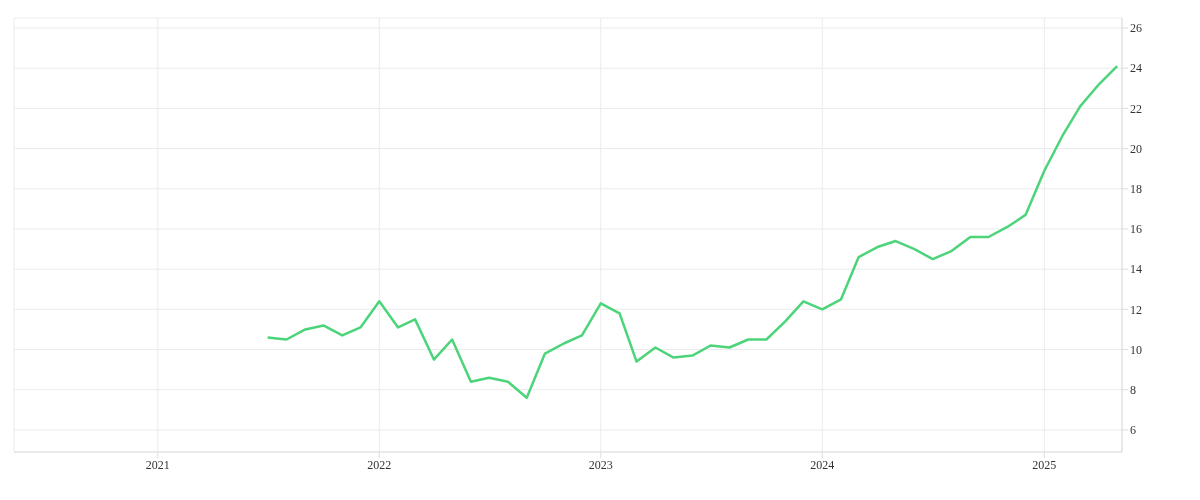  Describe the element at coordinates (1136, 68) in the screenshot. I see `y-tick-label: 24` at that location.